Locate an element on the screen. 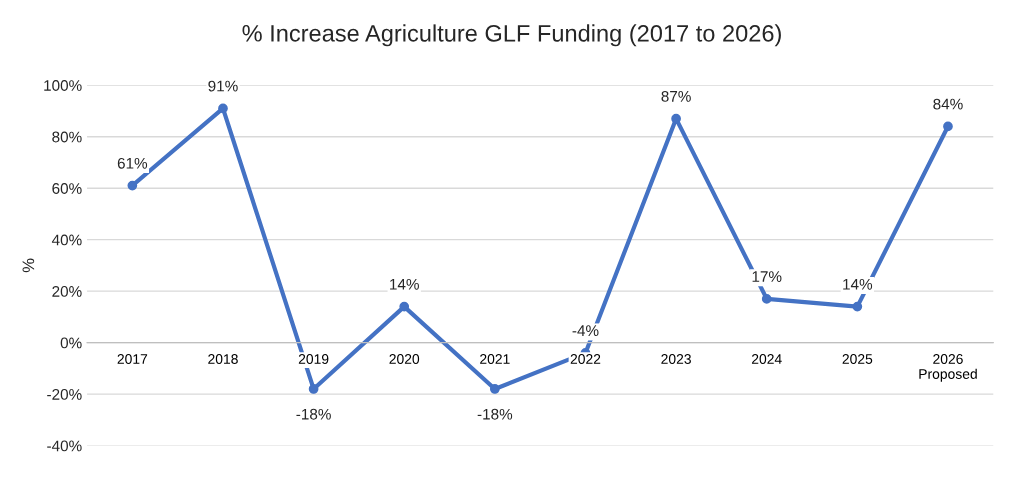 The height and width of the screenshot is (487, 1024). data-label: 17% is located at coordinates (767, 276).